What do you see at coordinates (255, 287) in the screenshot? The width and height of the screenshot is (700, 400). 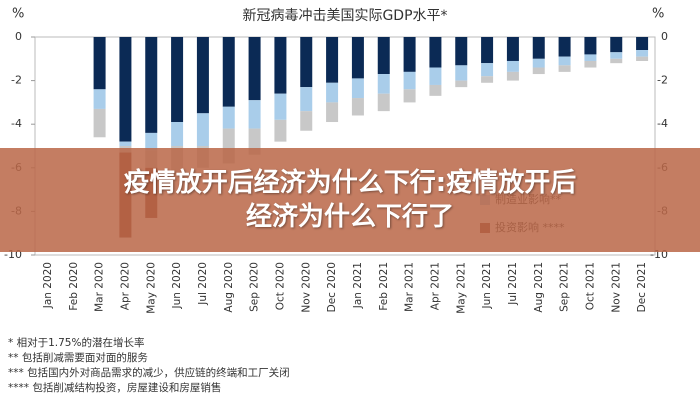 I see `x-tick-label: Sep 2020` at bounding box center [255, 287].